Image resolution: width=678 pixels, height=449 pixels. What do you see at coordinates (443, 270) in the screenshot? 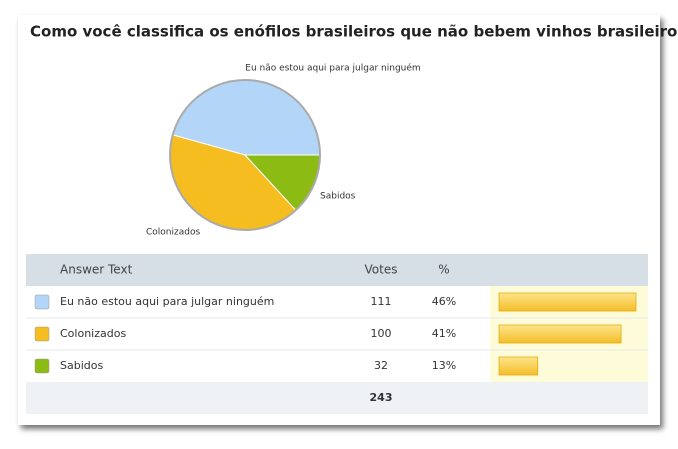
I see `column-header: %` at bounding box center [443, 270].